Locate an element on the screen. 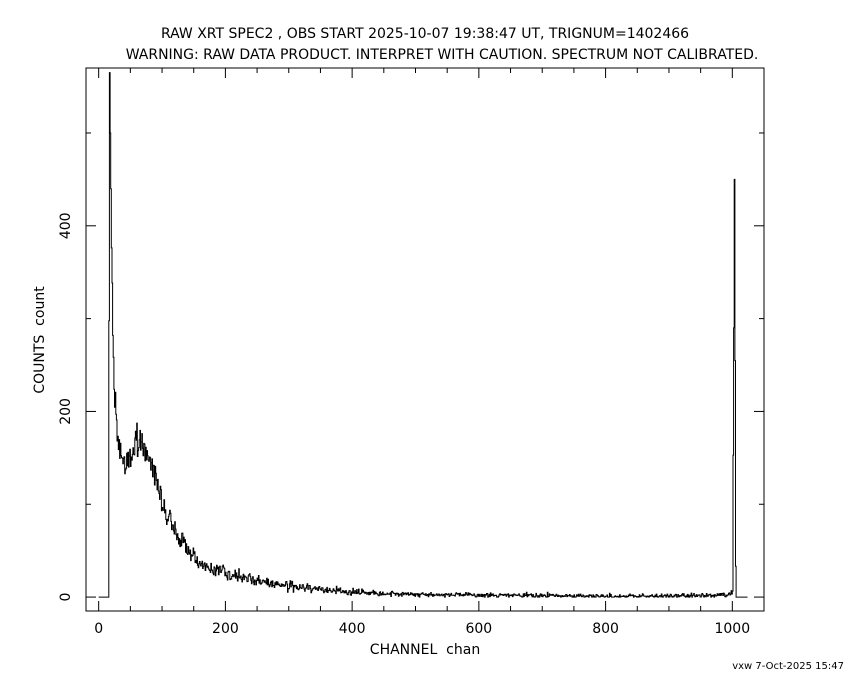 Image resolution: width=850 pixels, height=680 pixels. y-tick-label: 0 is located at coordinates (66, 597).